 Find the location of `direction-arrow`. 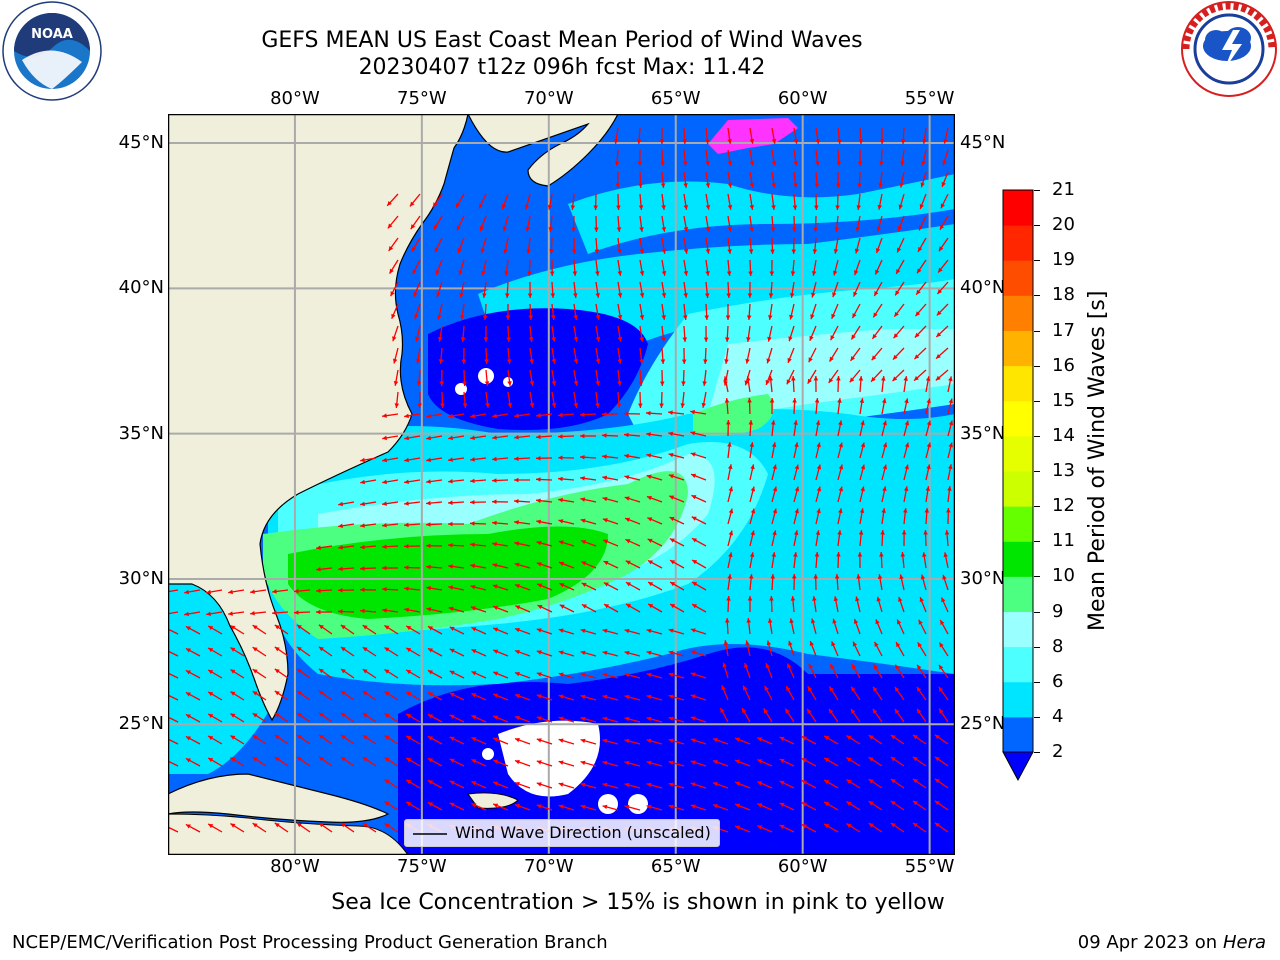

direction-arrow is located at coordinates (173, 719).